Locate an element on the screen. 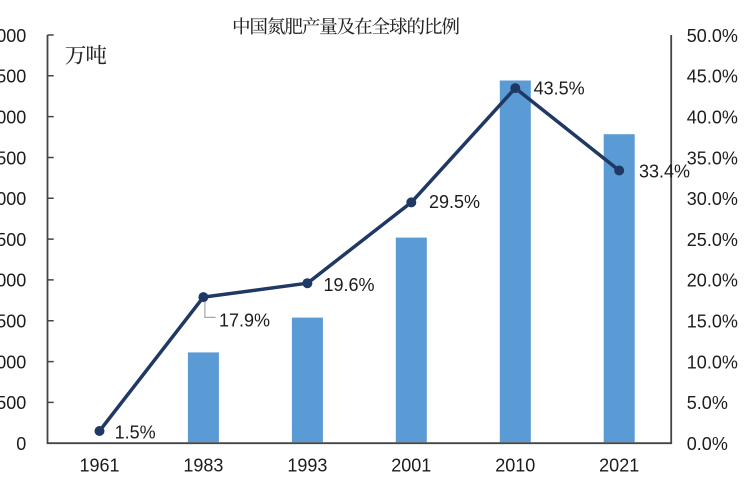 The image size is (750, 500). svg-text: 20.0% is located at coordinates (712, 281).